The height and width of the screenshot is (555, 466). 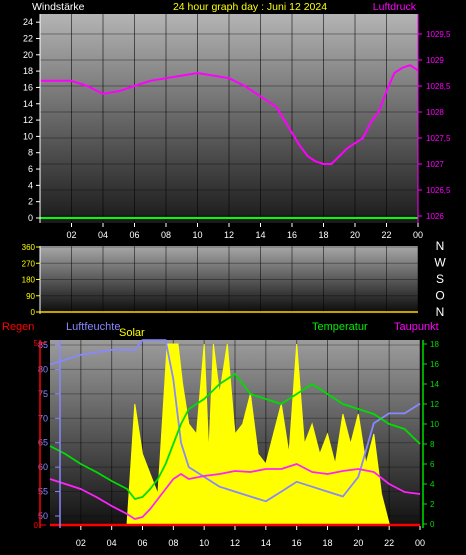 What do you see at coordinates (438, 138) in the screenshot?
I see `pressure-tick-label: 1027,5` at bounding box center [438, 138].